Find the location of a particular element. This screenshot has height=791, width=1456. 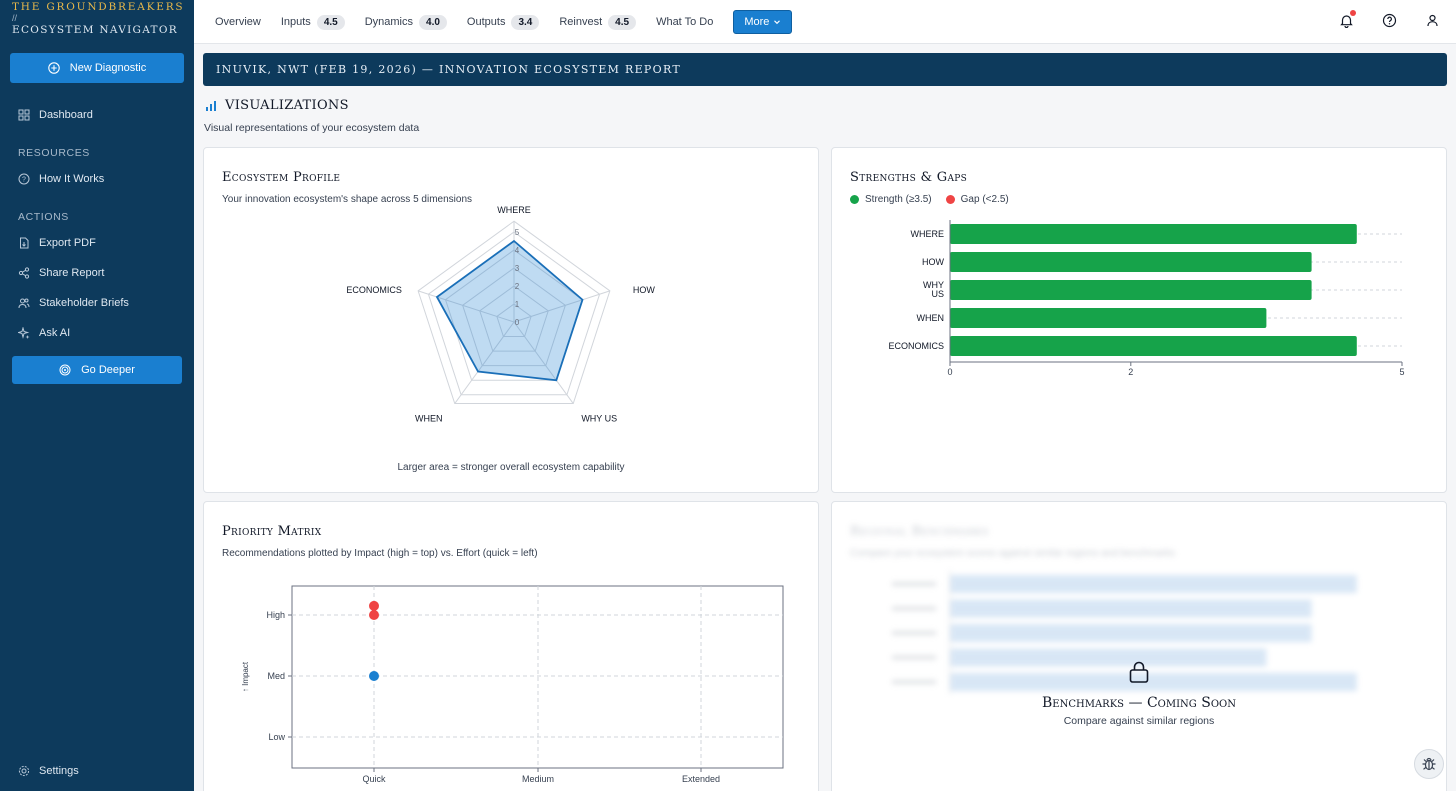

bar-category-label: WHEN is located at coordinates (931, 318).